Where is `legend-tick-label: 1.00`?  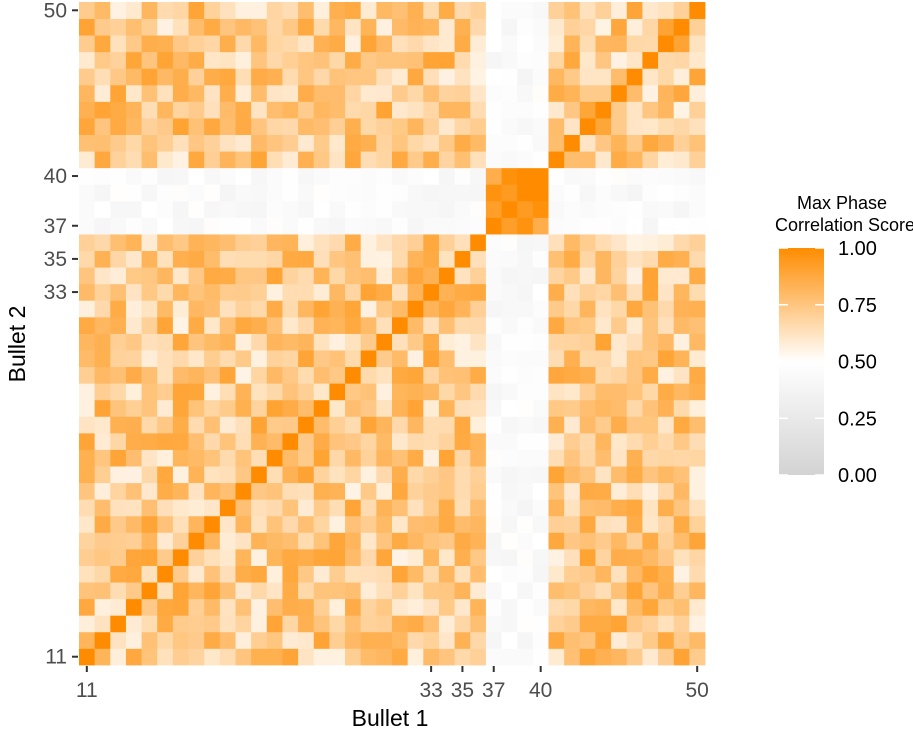
legend-tick-label: 1.00 is located at coordinates (857, 249).